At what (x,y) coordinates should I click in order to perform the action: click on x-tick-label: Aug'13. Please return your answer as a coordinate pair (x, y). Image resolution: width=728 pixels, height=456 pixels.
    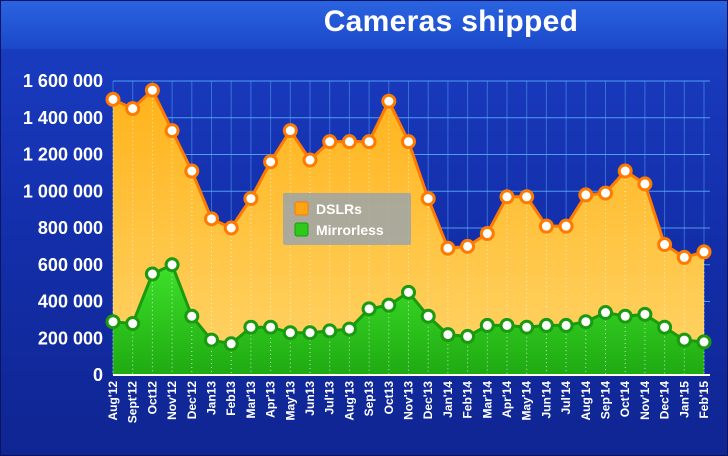
    Looking at the image, I should click on (349, 401).